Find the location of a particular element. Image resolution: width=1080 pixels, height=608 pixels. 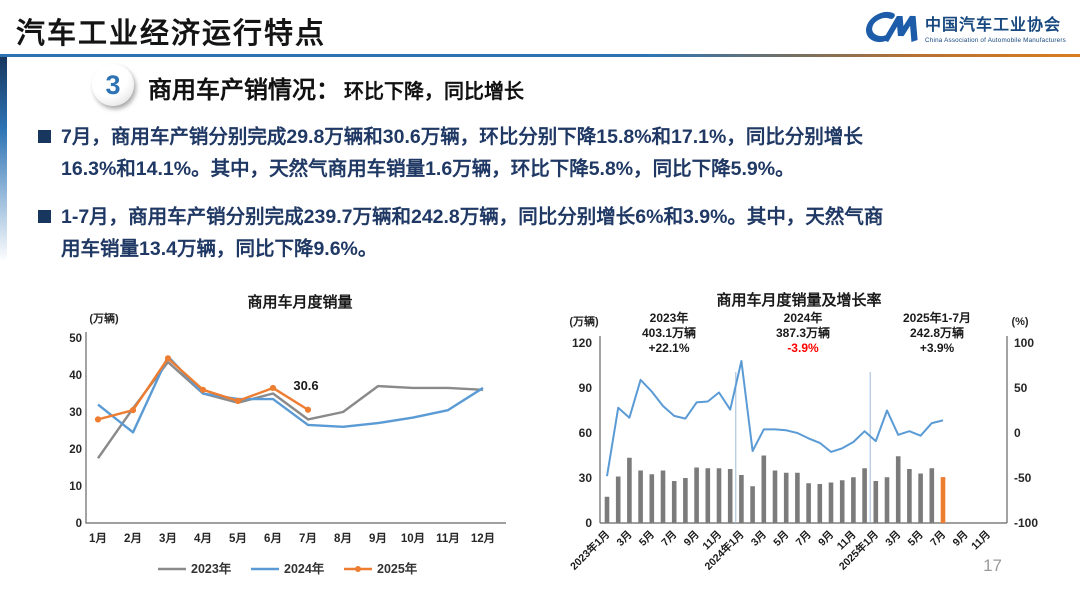

left-tick-label: 120 is located at coordinates (582, 343).